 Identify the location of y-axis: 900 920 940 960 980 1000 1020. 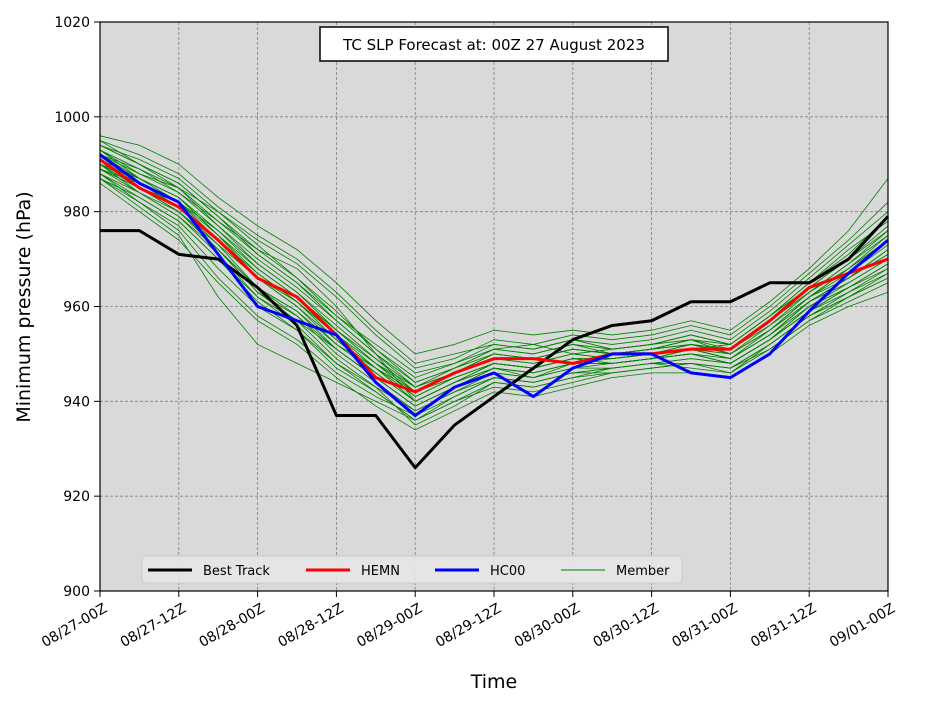
(77, 307).